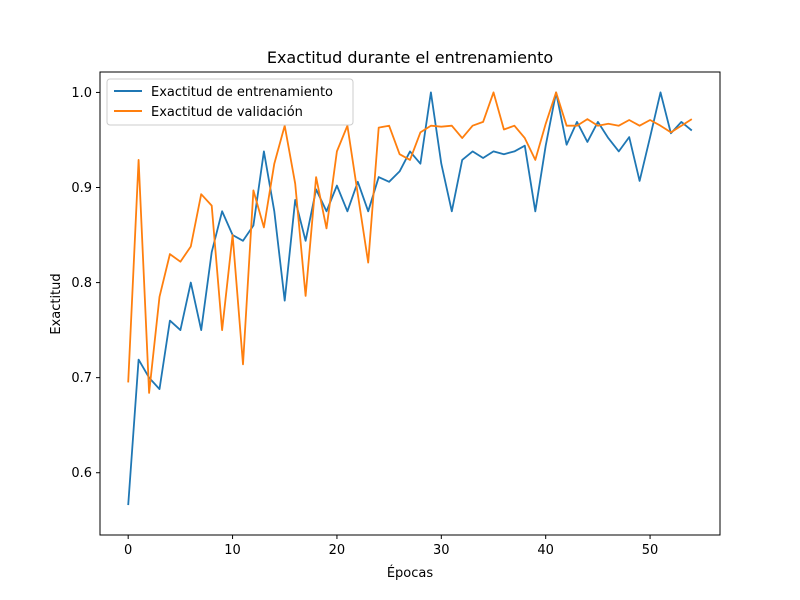  I want to click on y-tick-label: 0.8, so click(81, 283).